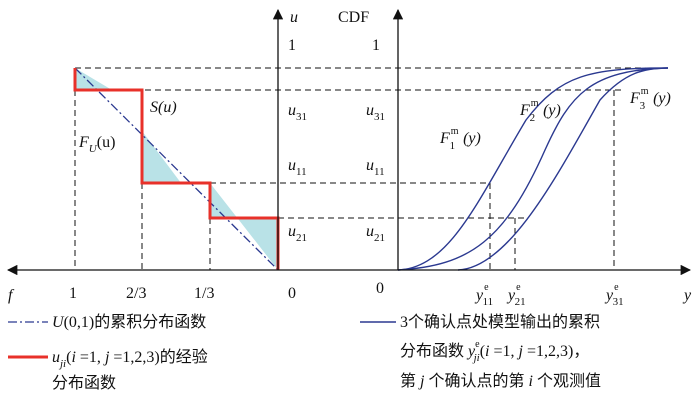 The width and height of the screenshot is (700, 412). What do you see at coordinates (460, 139) in the screenshot?
I see `f1-label: Fm 1 (y)` at bounding box center [460, 139].